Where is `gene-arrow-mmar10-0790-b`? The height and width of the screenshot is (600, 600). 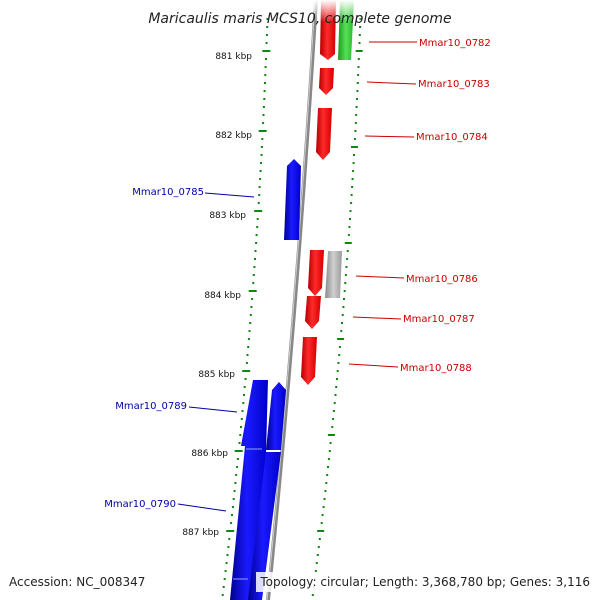
gene-arrow-mmar10-0790-b is located at coordinates (264, 526).